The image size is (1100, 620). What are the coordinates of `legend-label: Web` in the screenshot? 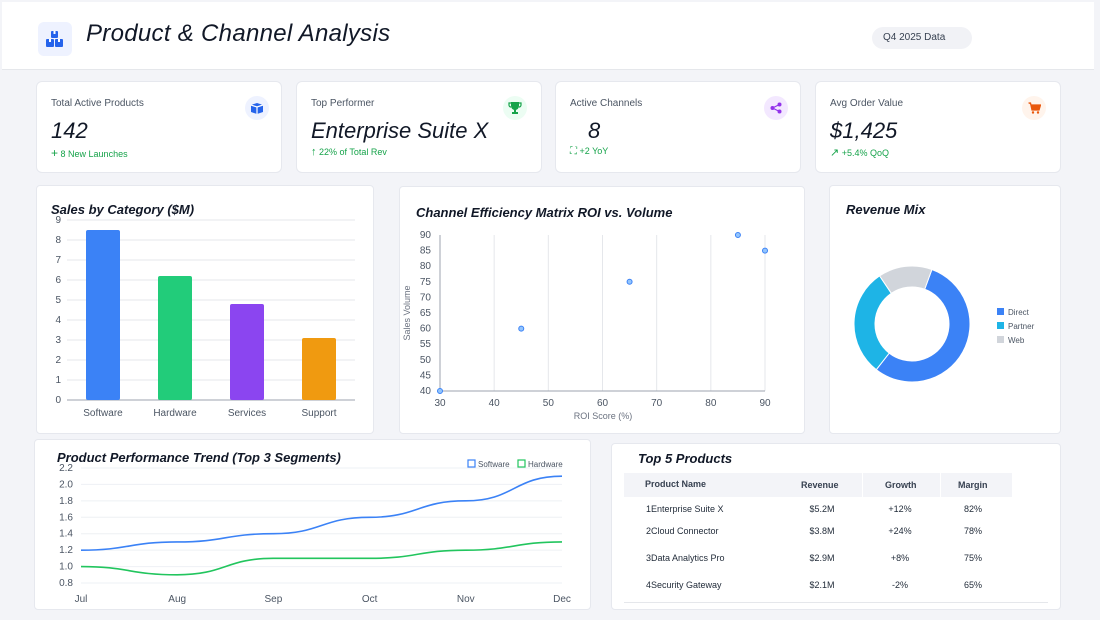 It's located at (1016, 340).